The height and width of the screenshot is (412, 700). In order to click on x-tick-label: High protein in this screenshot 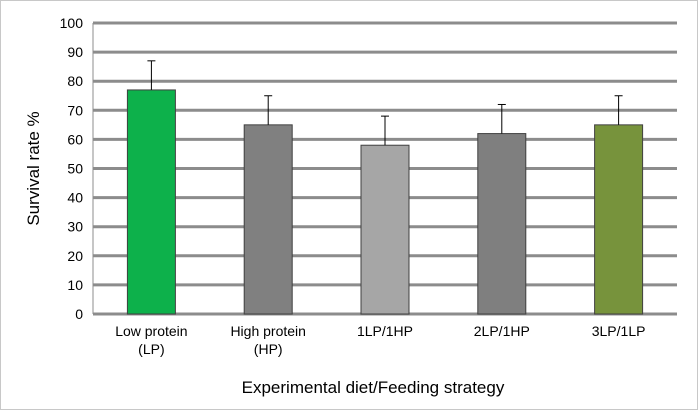, I will do `click(268, 331)`.